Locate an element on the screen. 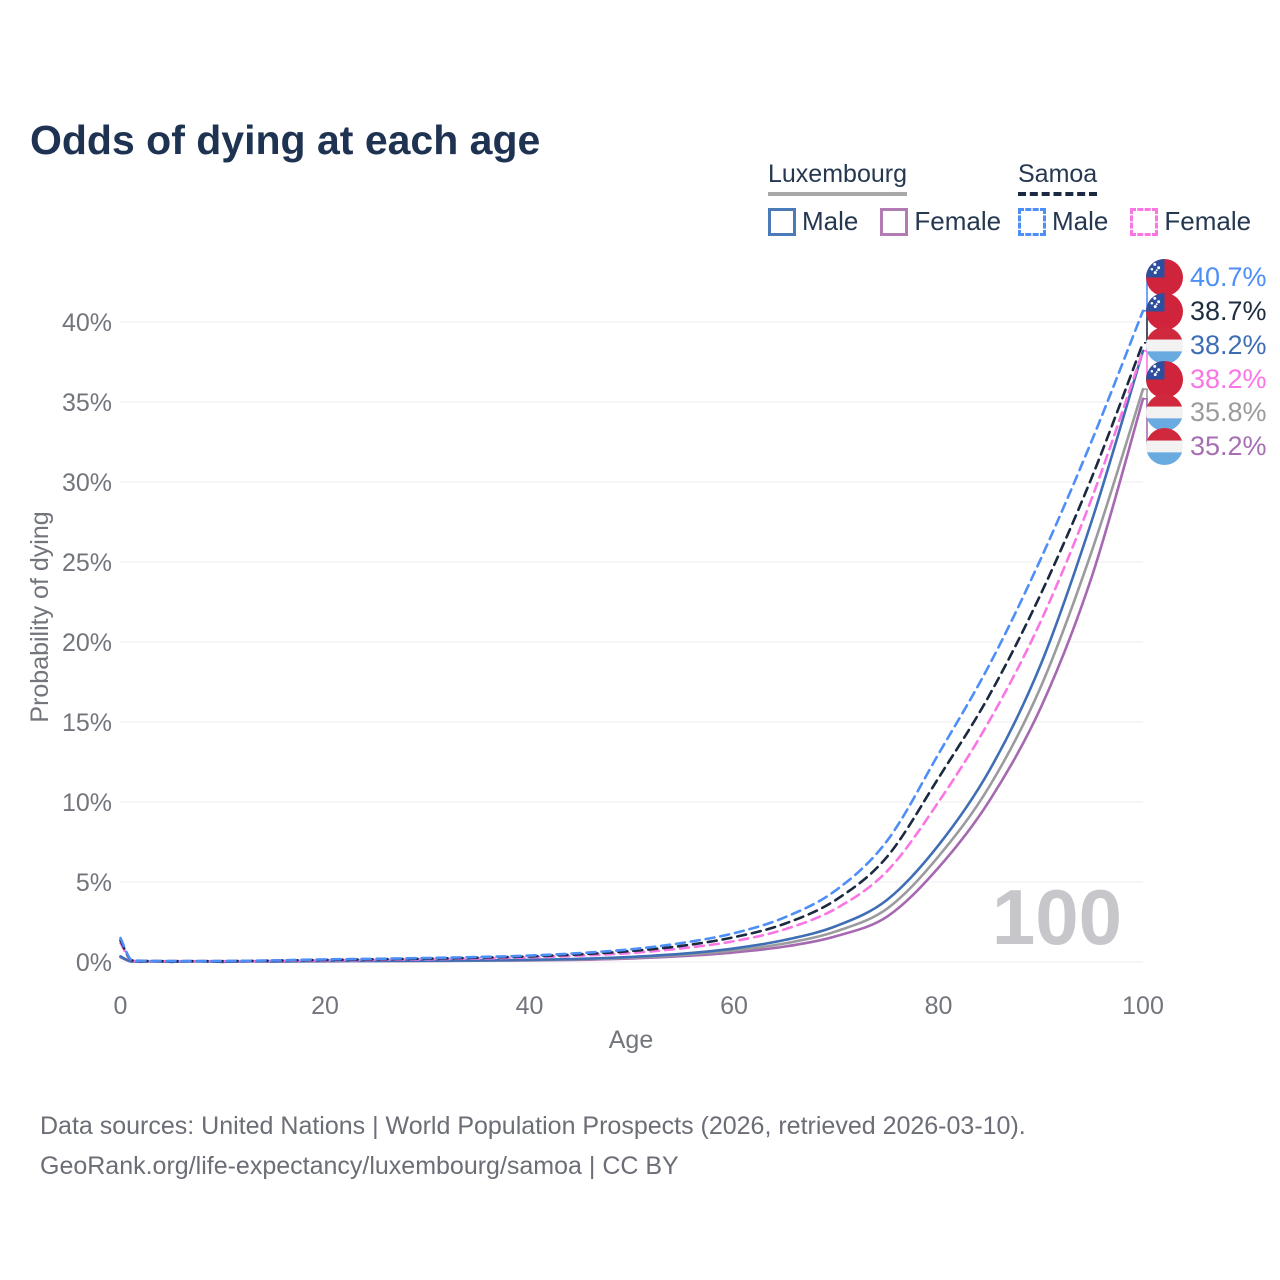 The image size is (1280, 1280). y-tick-label: 35% is located at coordinates (87, 403).